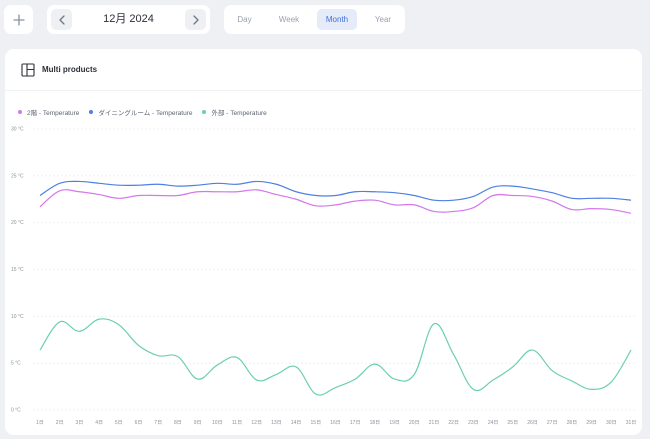 This screenshot has height=439, width=650. What do you see at coordinates (119, 423) in the screenshot?
I see `x-tick-label: 5日` at bounding box center [119, 423].